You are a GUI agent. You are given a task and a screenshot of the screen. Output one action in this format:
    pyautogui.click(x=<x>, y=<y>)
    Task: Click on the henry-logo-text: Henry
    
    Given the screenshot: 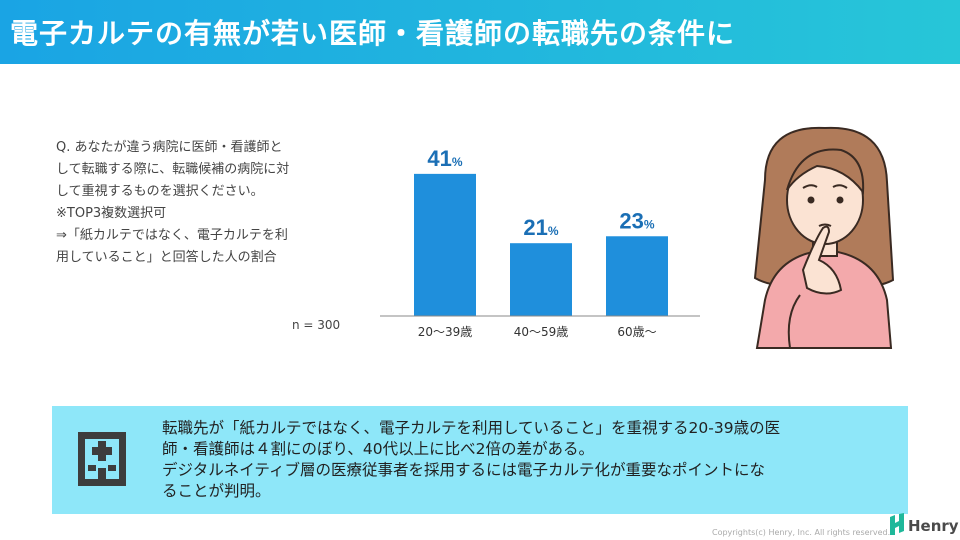 What is the action you would take?
    pyautogui.click(x=933, y=526)
    